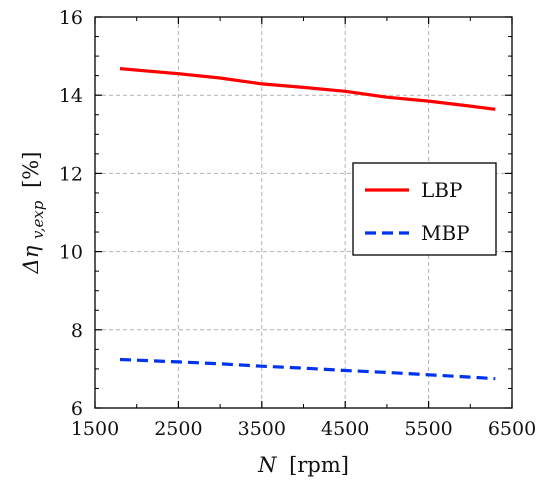 Image resolution: width=550 pixels, height=488 pixels. I want to click on y-axis-subscript: v,exp, so click(38, 219).